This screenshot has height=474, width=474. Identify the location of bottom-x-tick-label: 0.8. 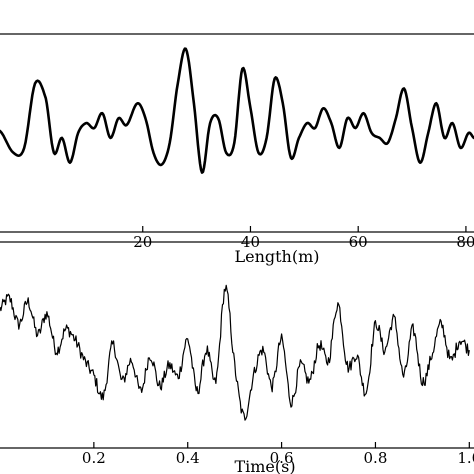
(376, 458).